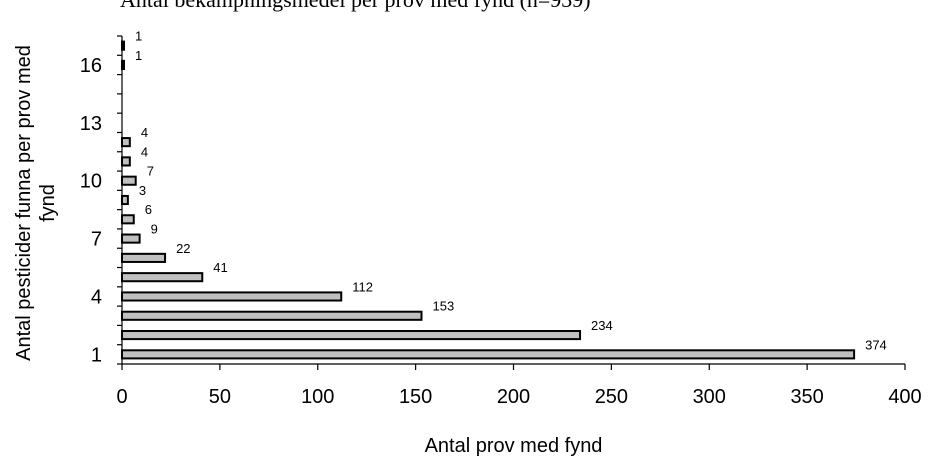  I want to click on y-tick-label-7: 7, so click(96, 240).